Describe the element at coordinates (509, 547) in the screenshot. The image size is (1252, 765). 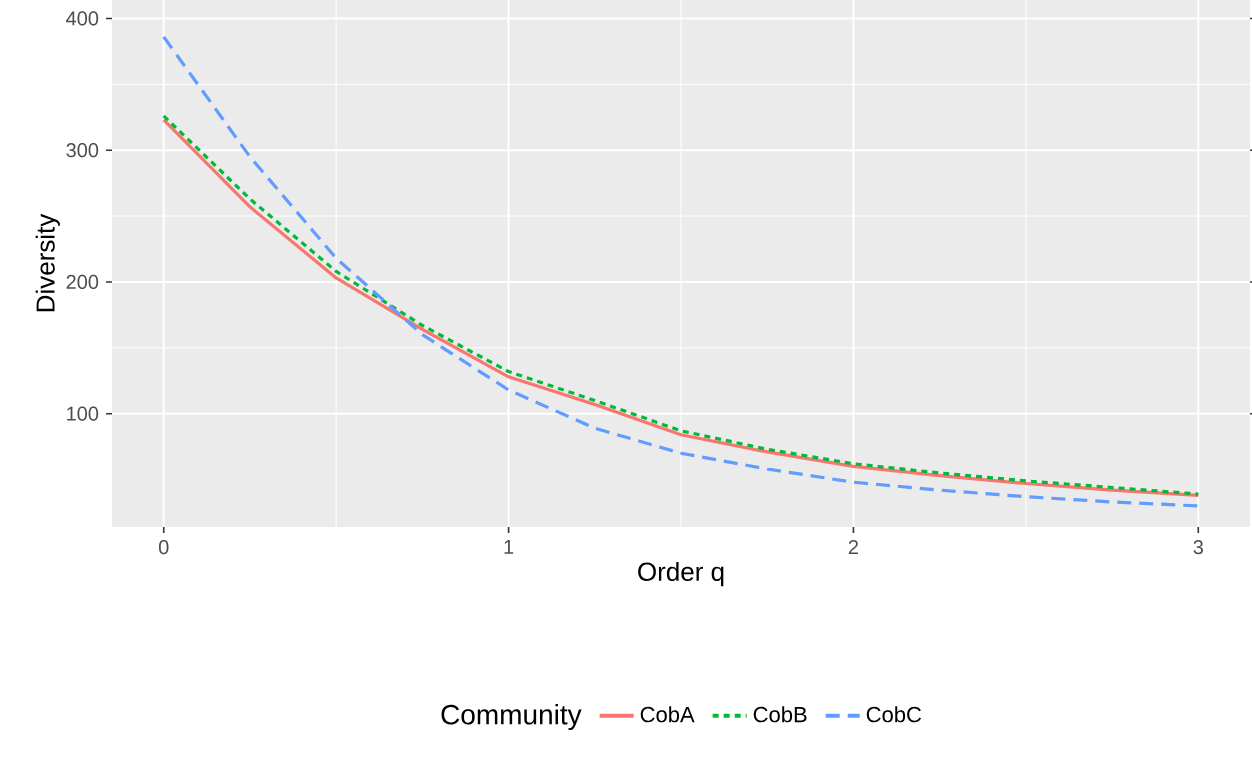
I see `x-tick-label: 1` at that location.